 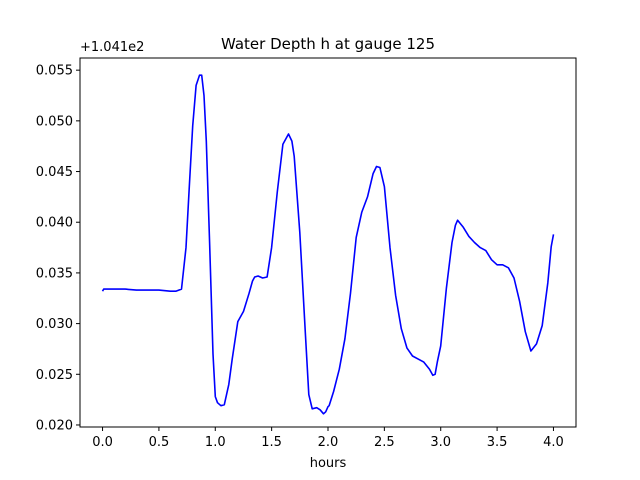 I want to click on x-axis-ticks: 0.0 0.5 1.0 1.5 2.0 2.5 3.0 3.5 4.0, so click(x=328, y=438).